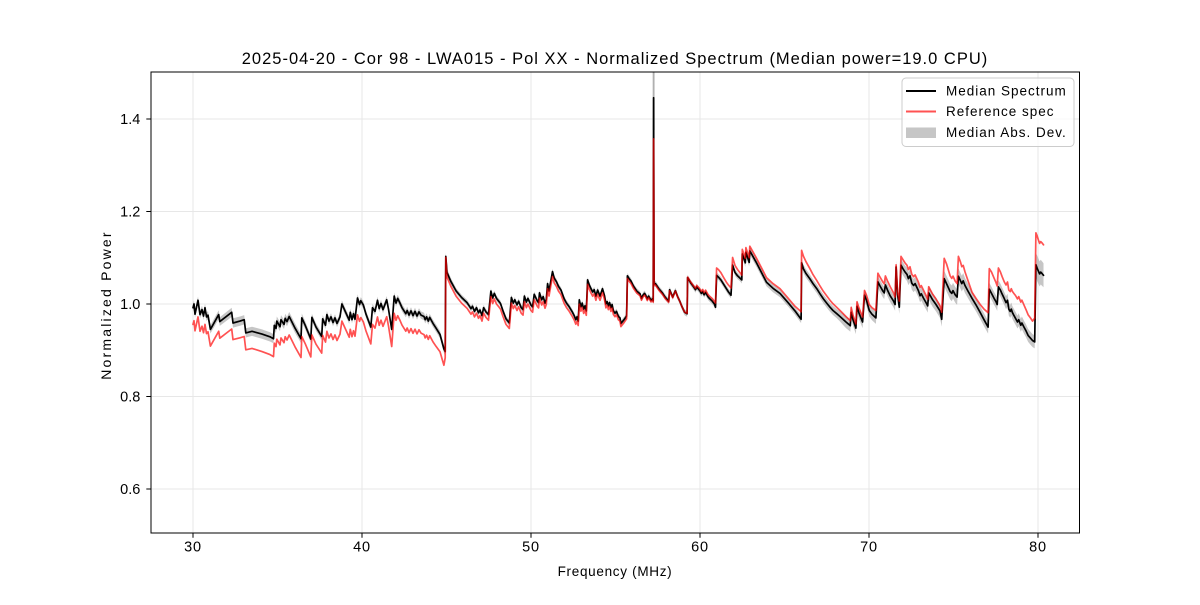 Image resolution: width=1200 pixels, height=605 pixels. I want to click on svg-text: Median Abs. Dev., so click(1006, 132).